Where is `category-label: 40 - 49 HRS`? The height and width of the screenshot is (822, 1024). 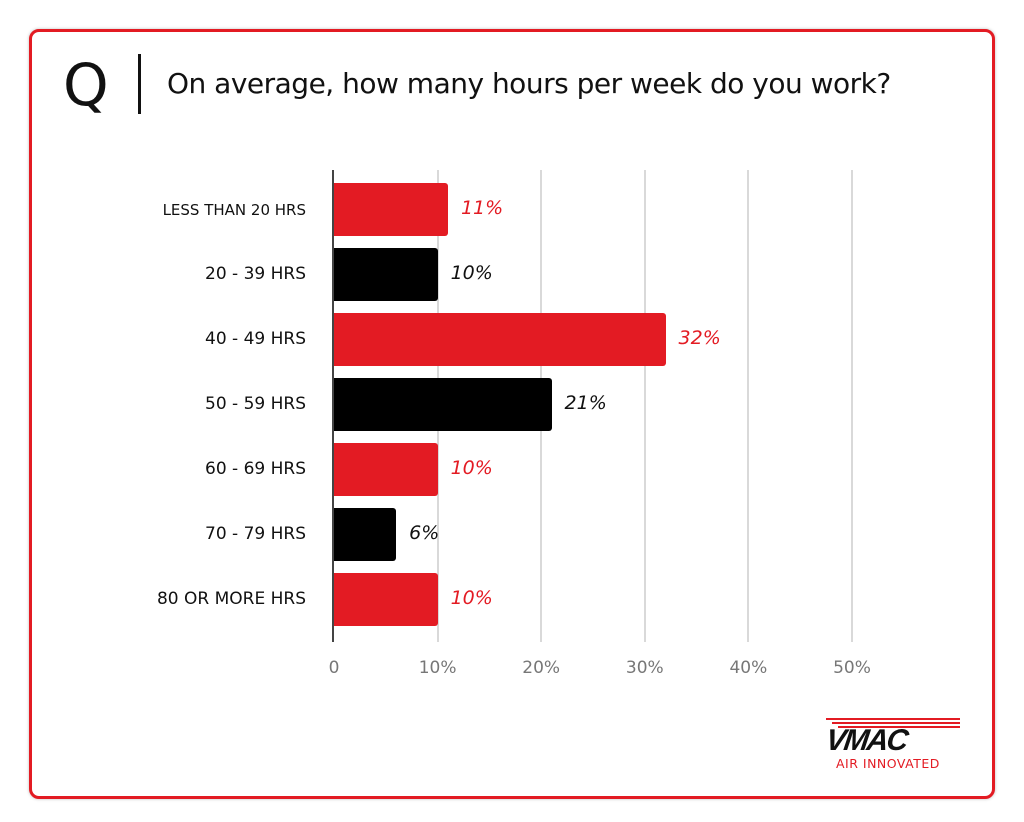 category-label: 40 - 49 HRS is located at coordinates (255, 339).